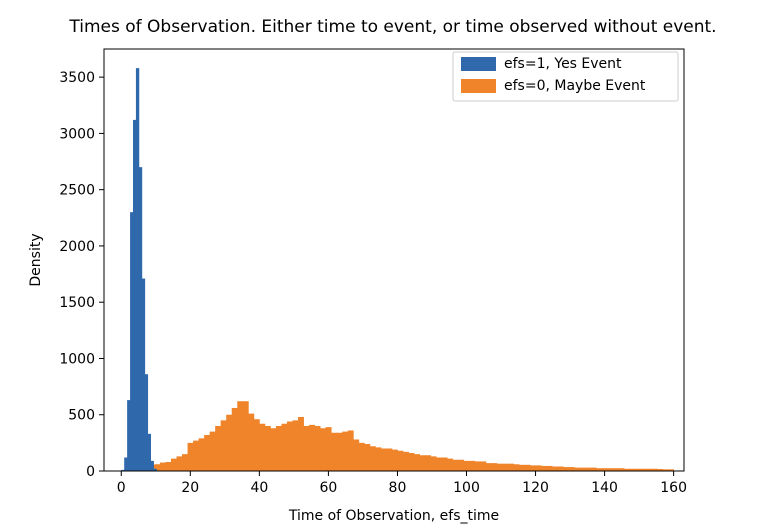 This screenshot has height=532, width=779. What do you see at coordinates (575, 86) in the screenshot?
I see `legend-label-maybe-event: efs=0, Maybe Event` at bounding box center [575, 86].